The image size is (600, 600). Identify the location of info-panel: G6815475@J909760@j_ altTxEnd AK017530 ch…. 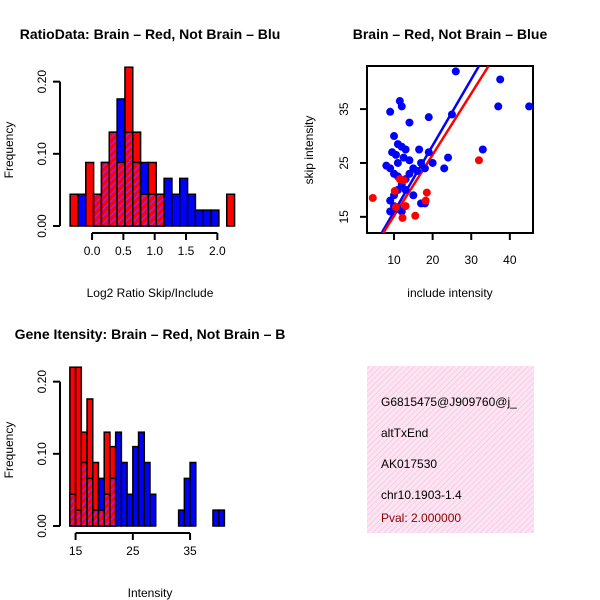
(450, 449).